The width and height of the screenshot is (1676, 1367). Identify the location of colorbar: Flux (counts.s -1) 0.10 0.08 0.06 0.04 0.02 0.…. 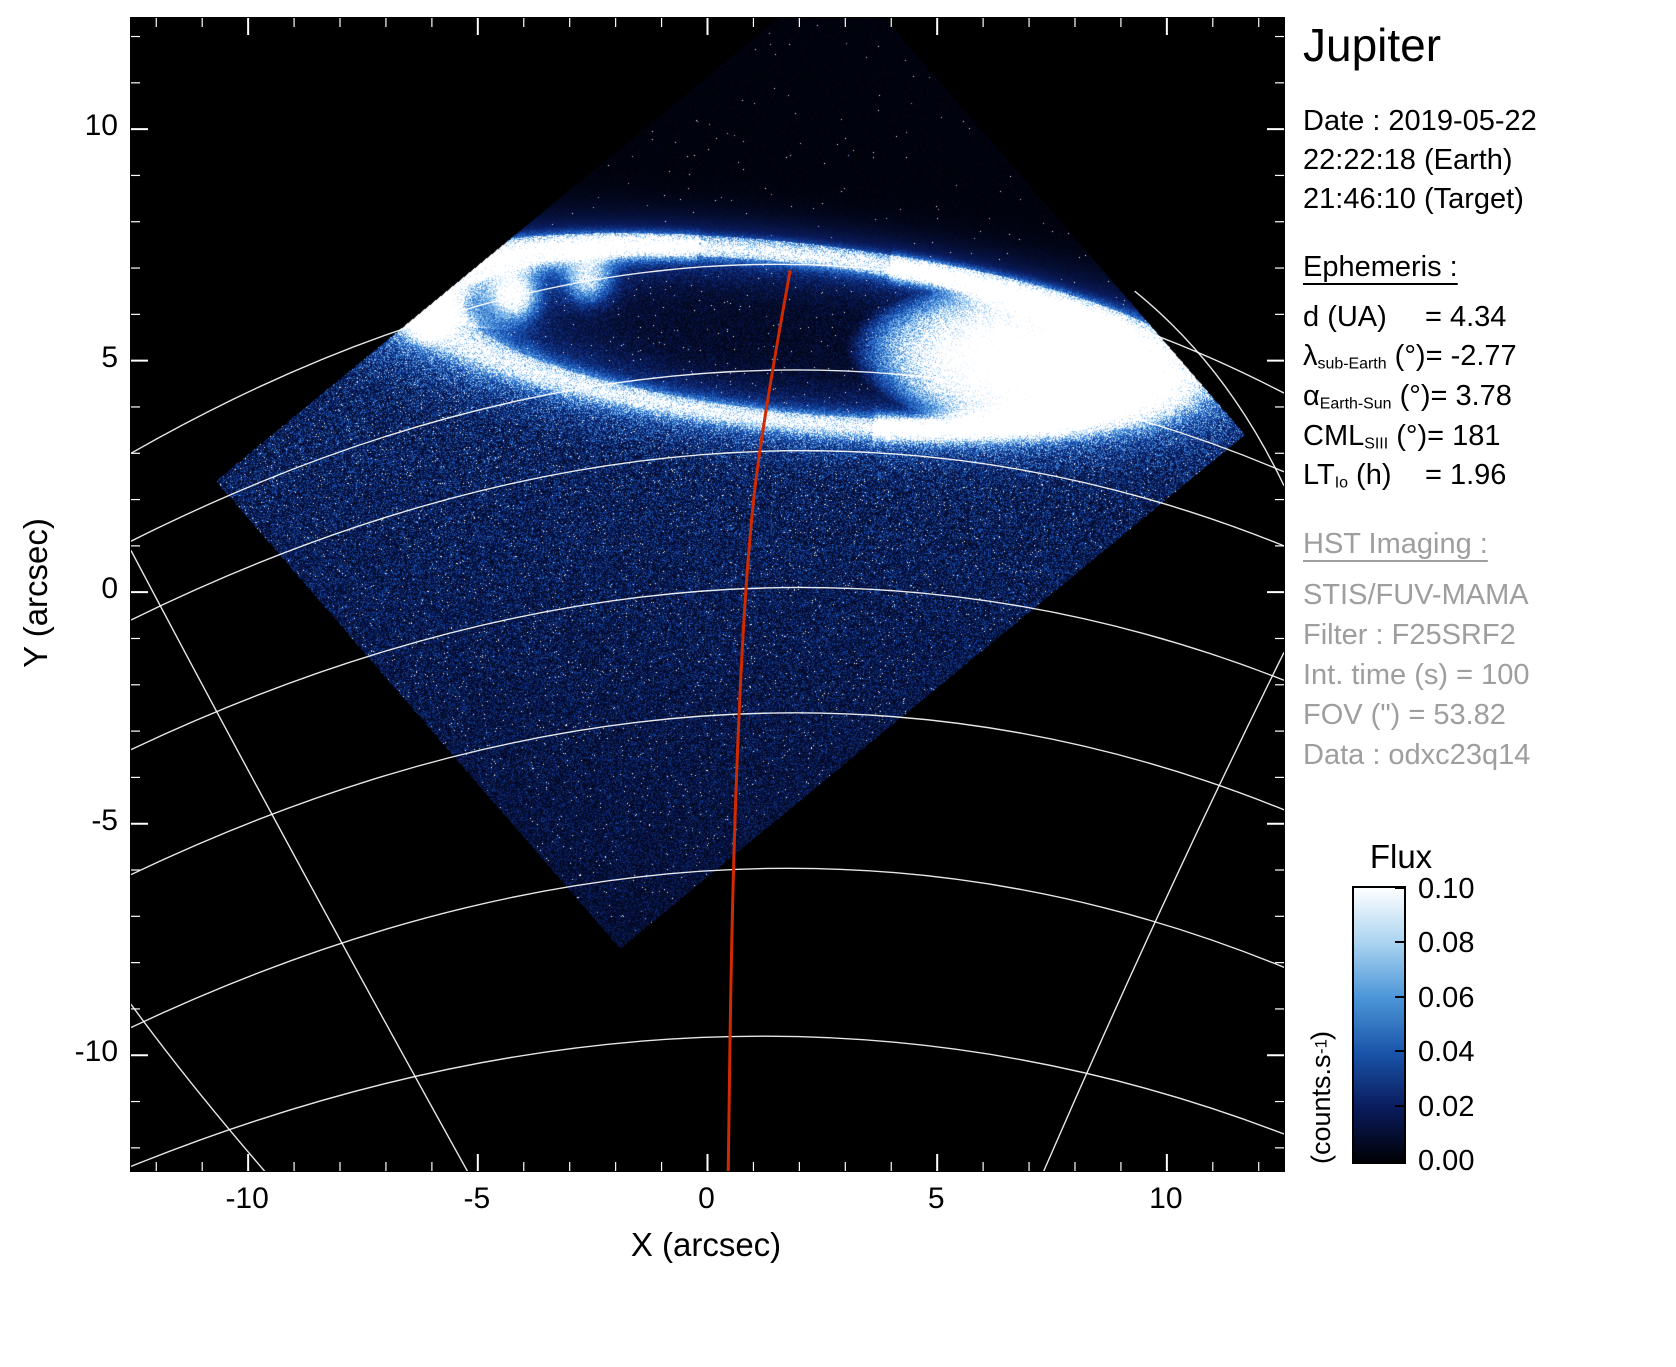
(1490, 1028).